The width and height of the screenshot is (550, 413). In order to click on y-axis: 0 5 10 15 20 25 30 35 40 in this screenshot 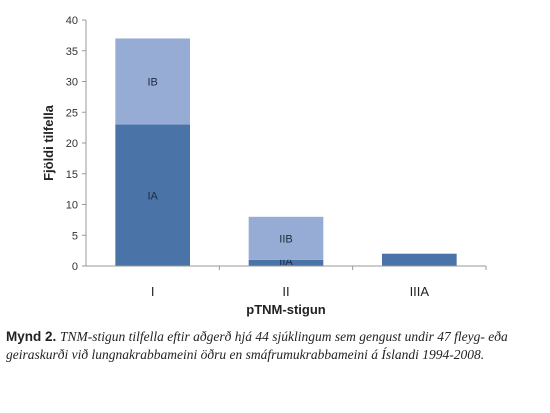, I will do `click(76, 144)`.